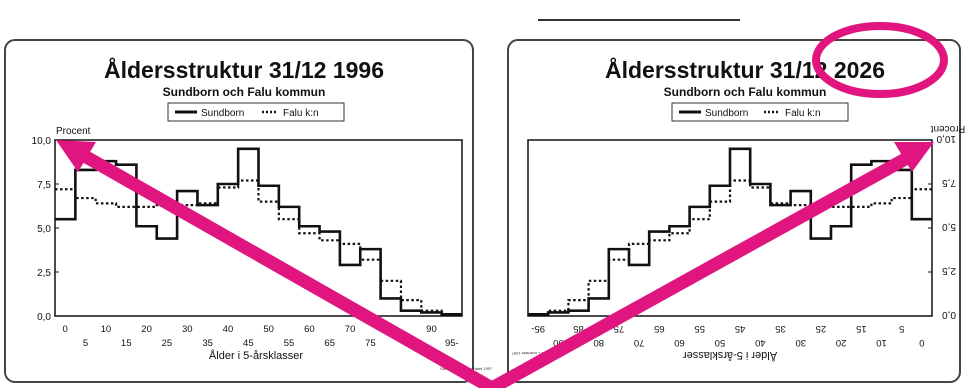  Describe the element at coordinates (558, 342) in the screenshot. I see `right-x-tick-label: 90` at that location.